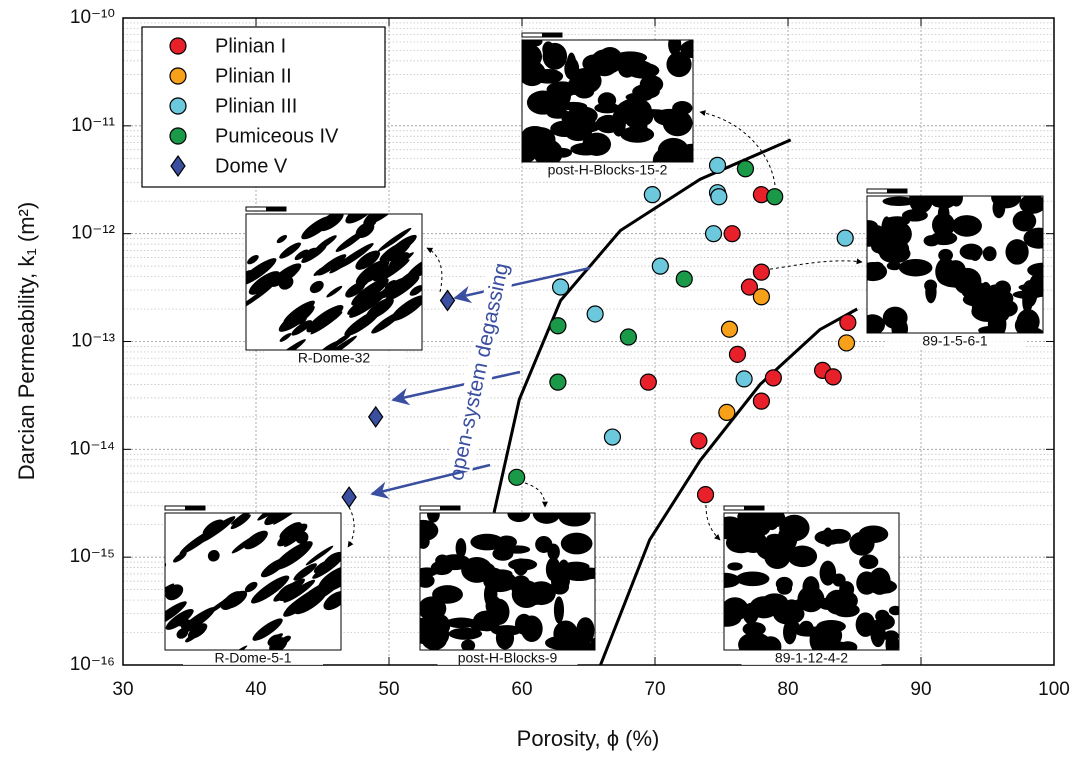  Describe the element at coordinates (235, 571) in the screenshot. I see `inset: R-Dome-5-1` at that location.